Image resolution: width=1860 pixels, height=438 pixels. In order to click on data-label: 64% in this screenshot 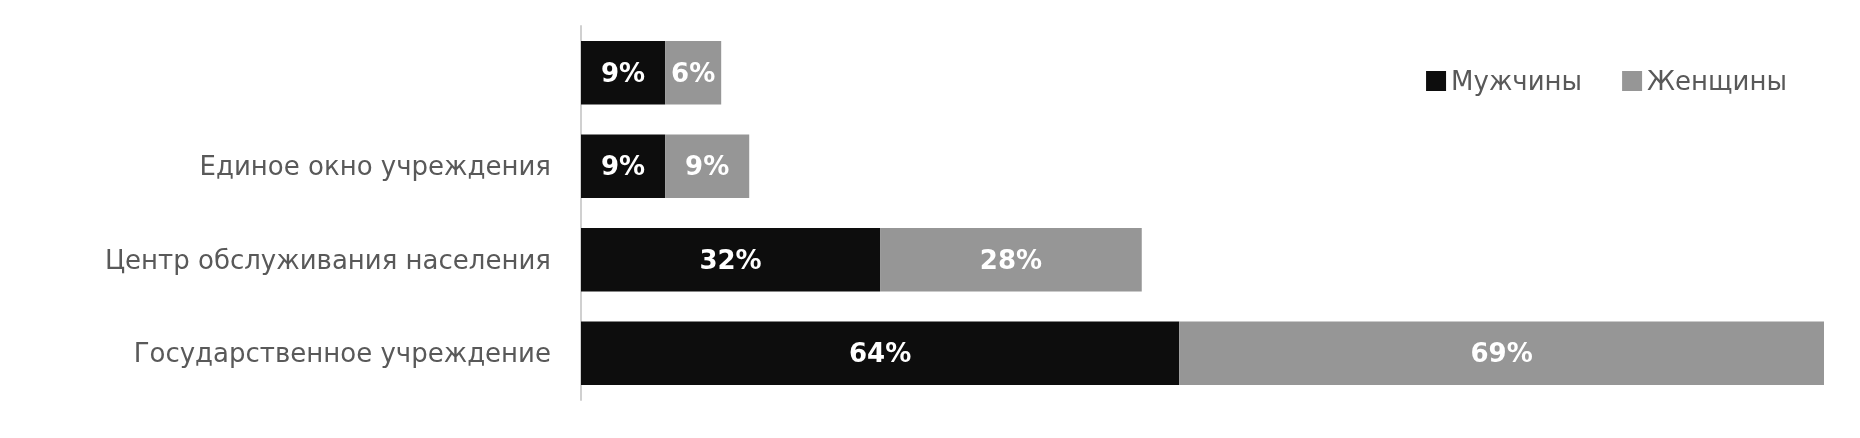, I will do `click(880, 353)`.